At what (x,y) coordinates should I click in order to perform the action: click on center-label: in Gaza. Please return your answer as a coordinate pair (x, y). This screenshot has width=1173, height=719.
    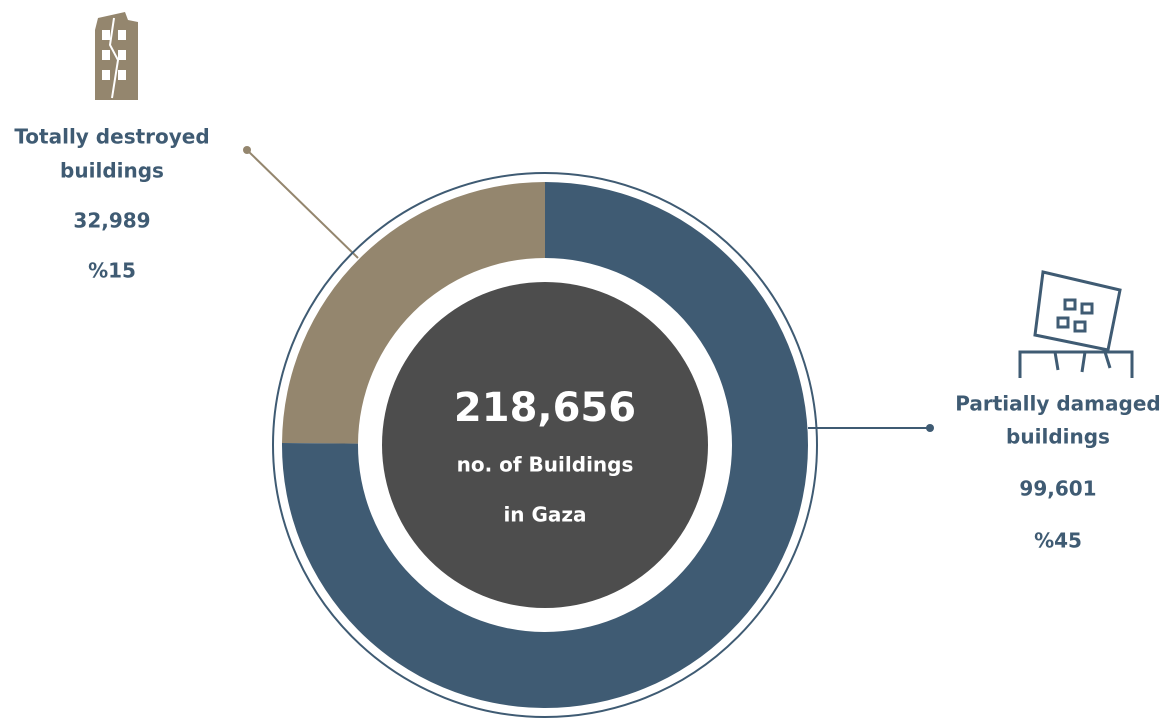
    Looking at the image, I should click on (544, 515).